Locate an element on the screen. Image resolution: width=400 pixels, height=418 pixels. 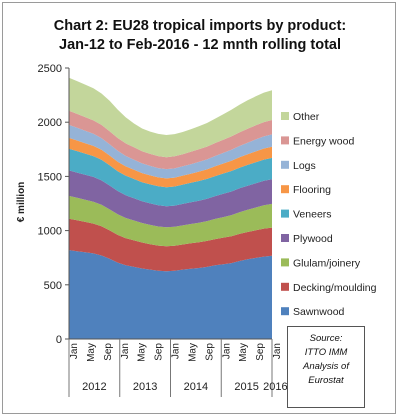
area-energy-wood is located at coordinates (170, 140).